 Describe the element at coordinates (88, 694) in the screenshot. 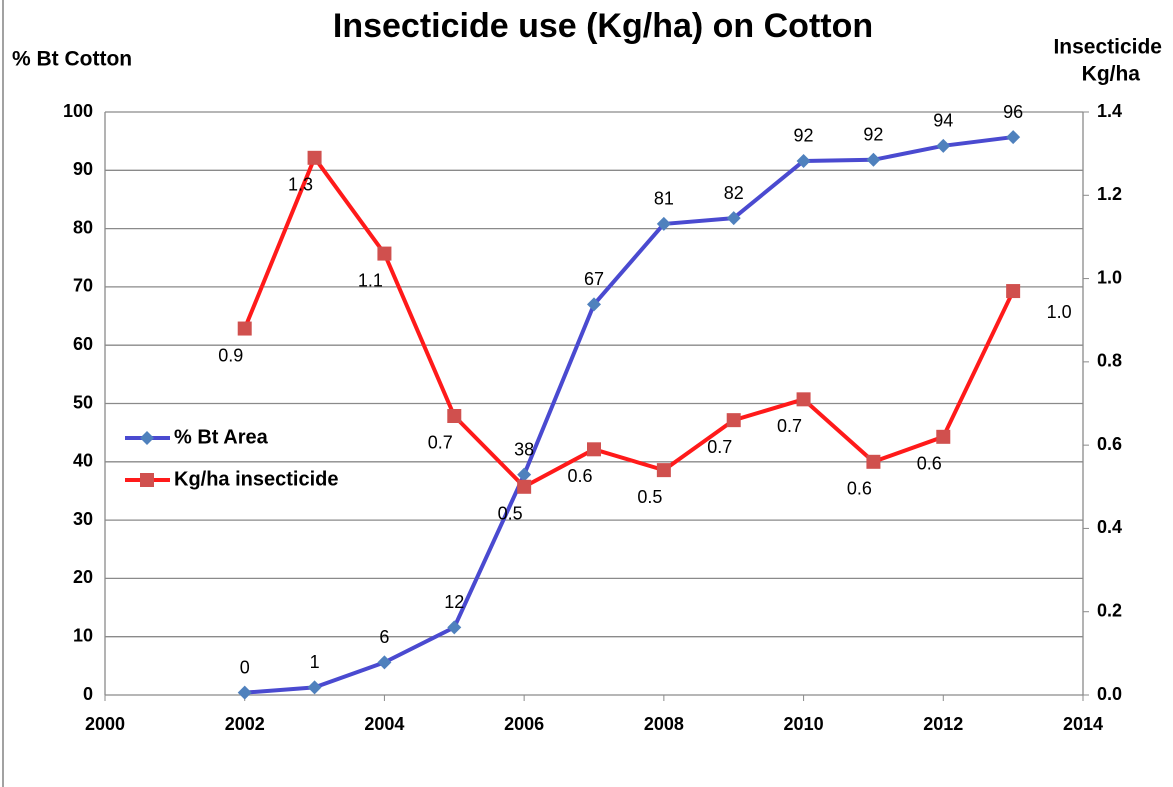

I see `y-tick-label: 0` at that location.